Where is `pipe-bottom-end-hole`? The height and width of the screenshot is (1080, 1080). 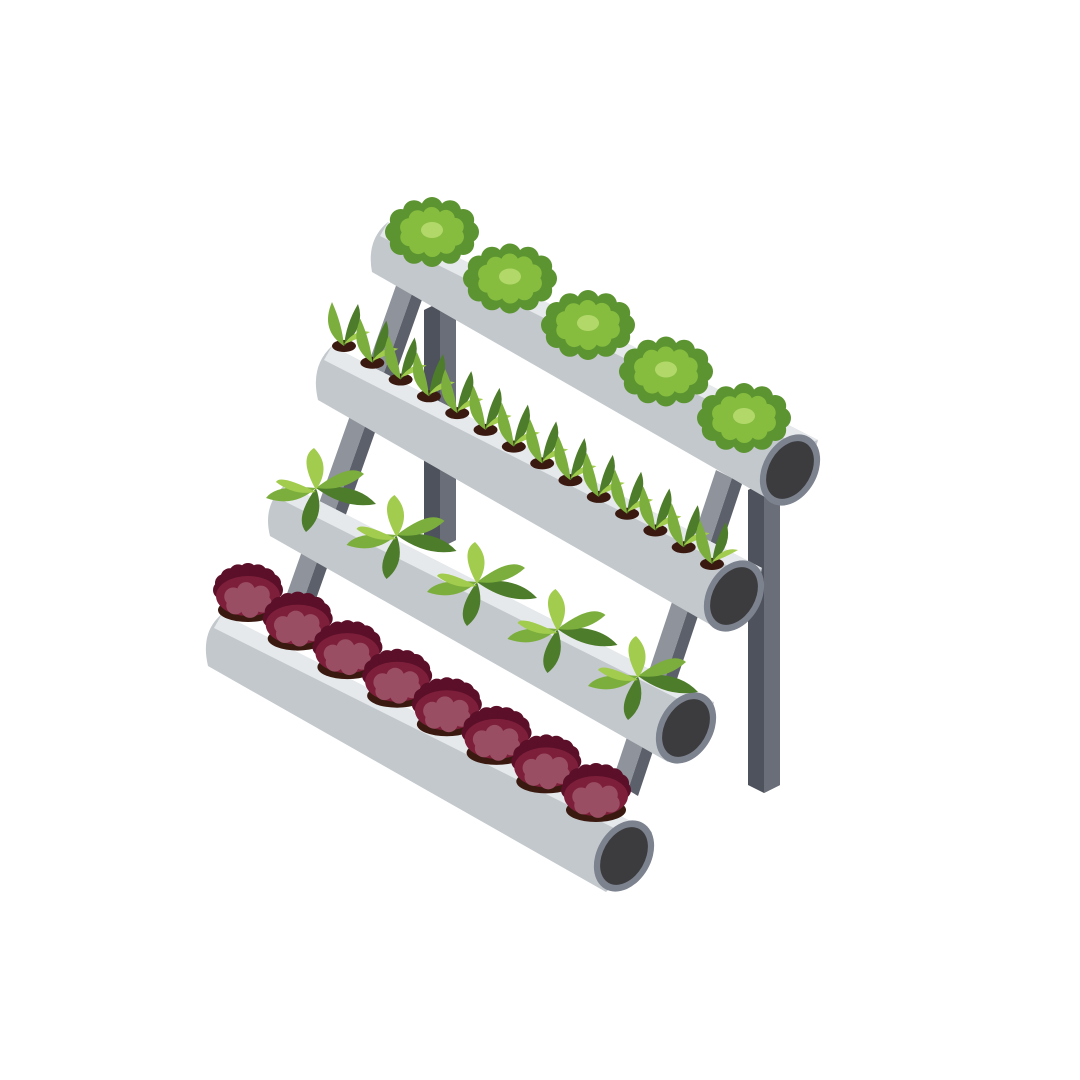
pipe-bottom-end-hole is located at coordinates (624, 856).